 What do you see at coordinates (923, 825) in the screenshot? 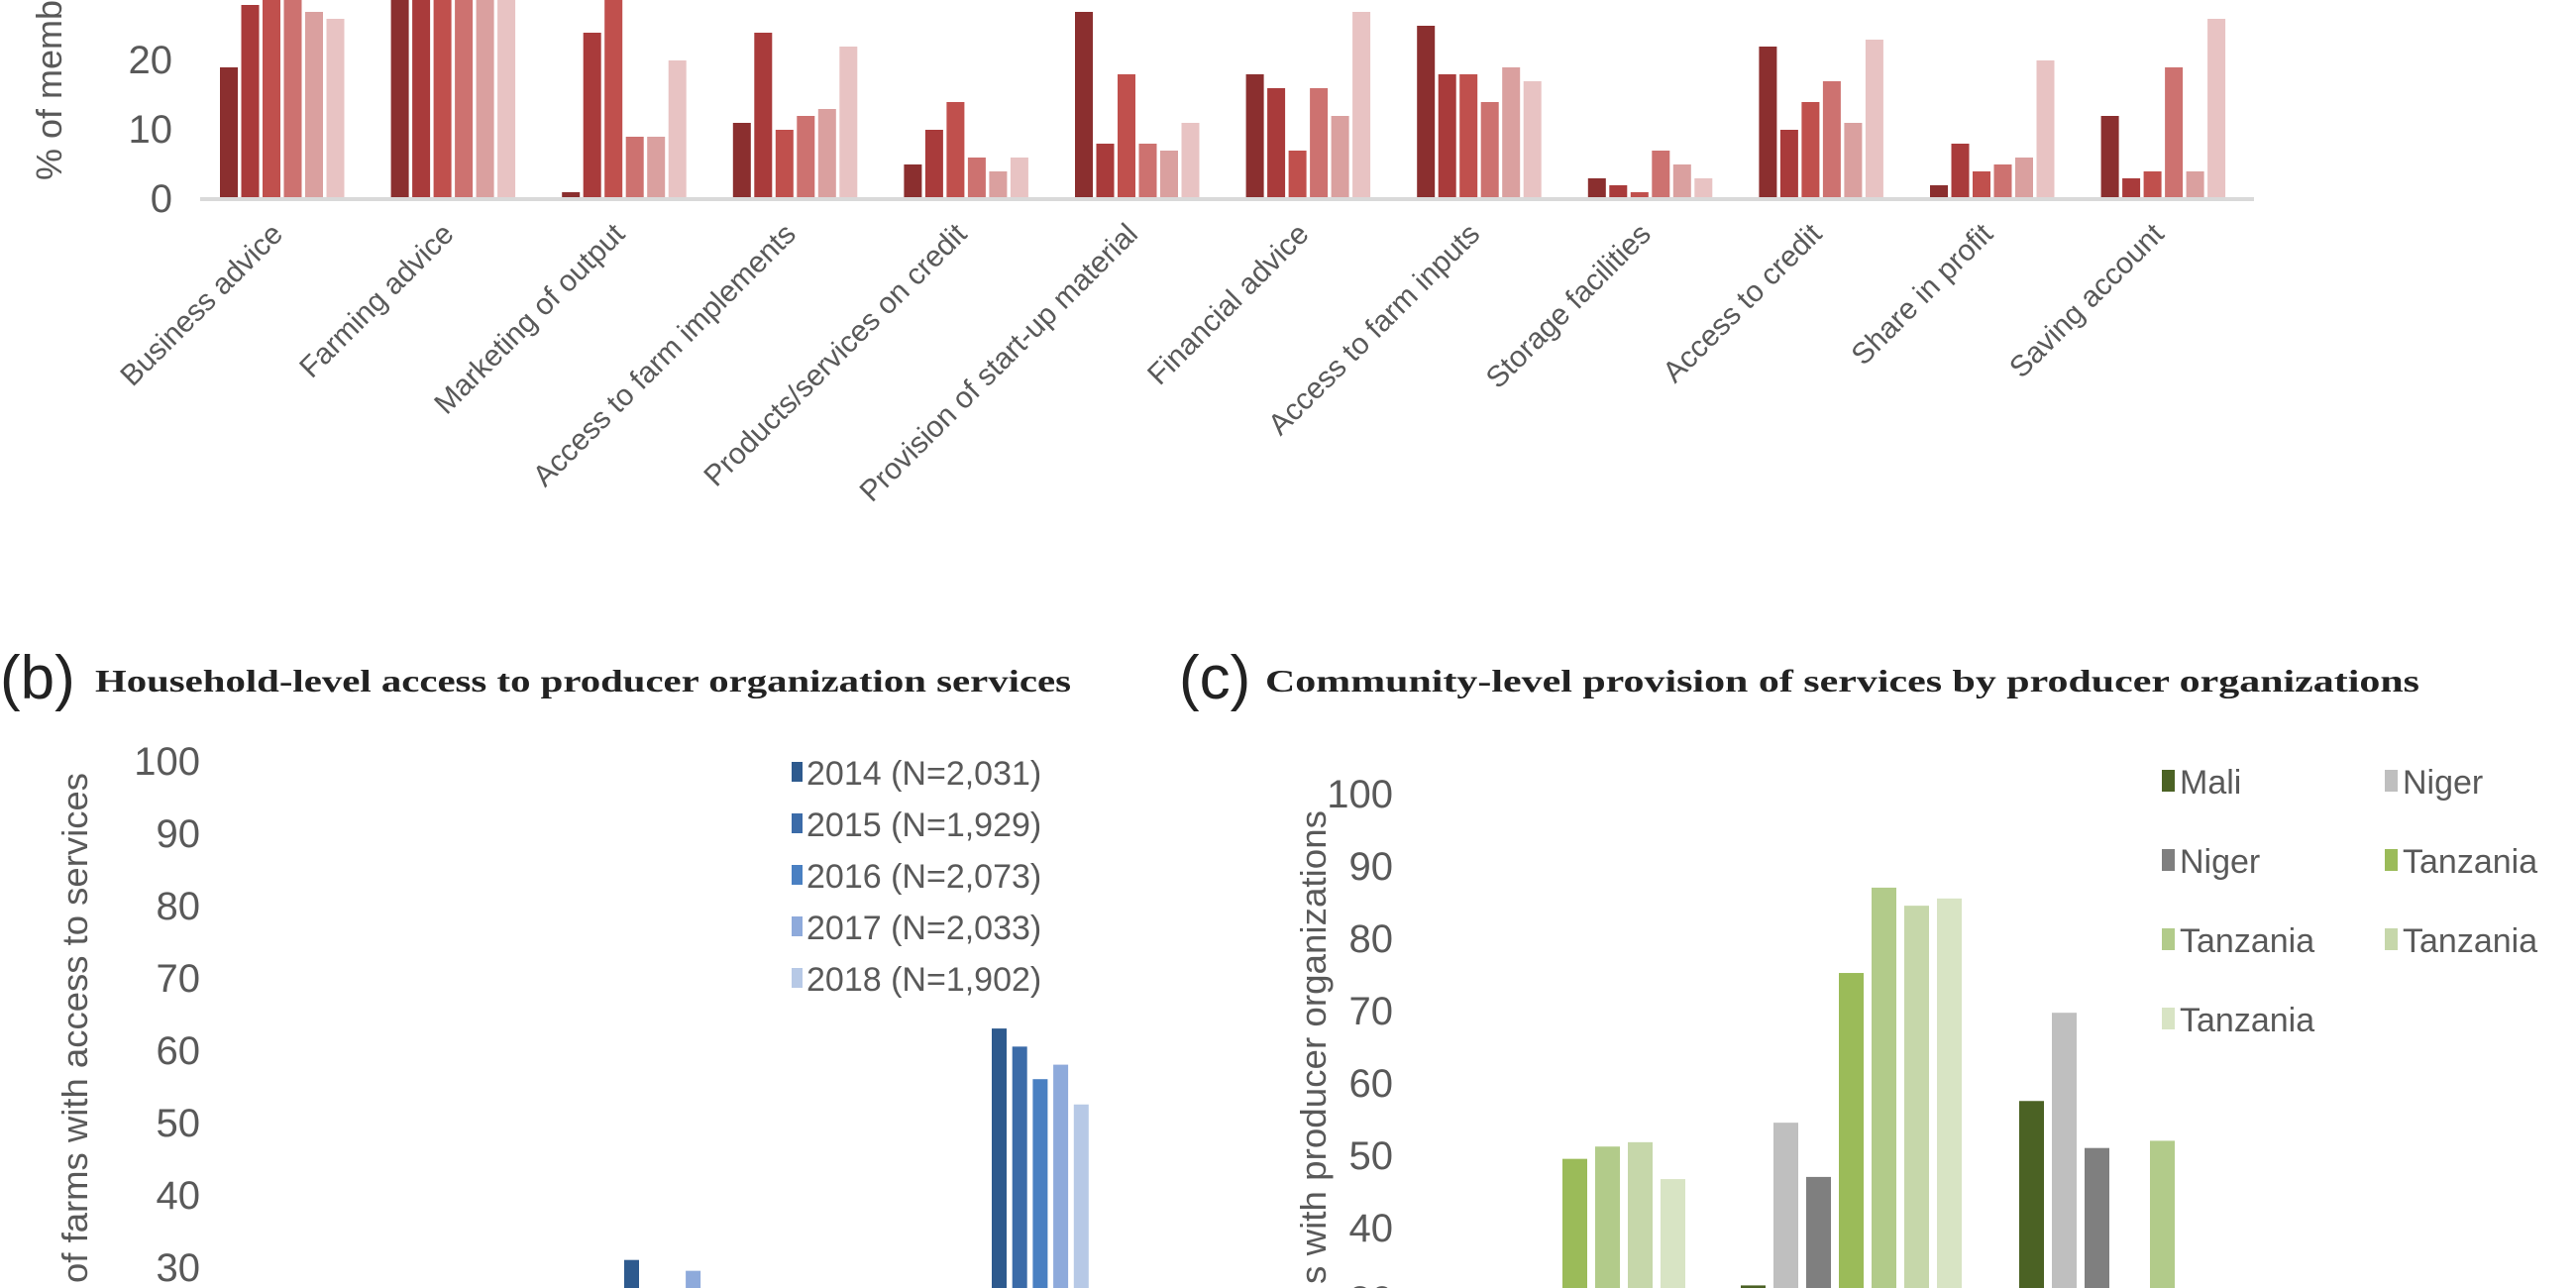
I see `legend-label: 2015 (N=1,929)` at bounding box center [923, 825].